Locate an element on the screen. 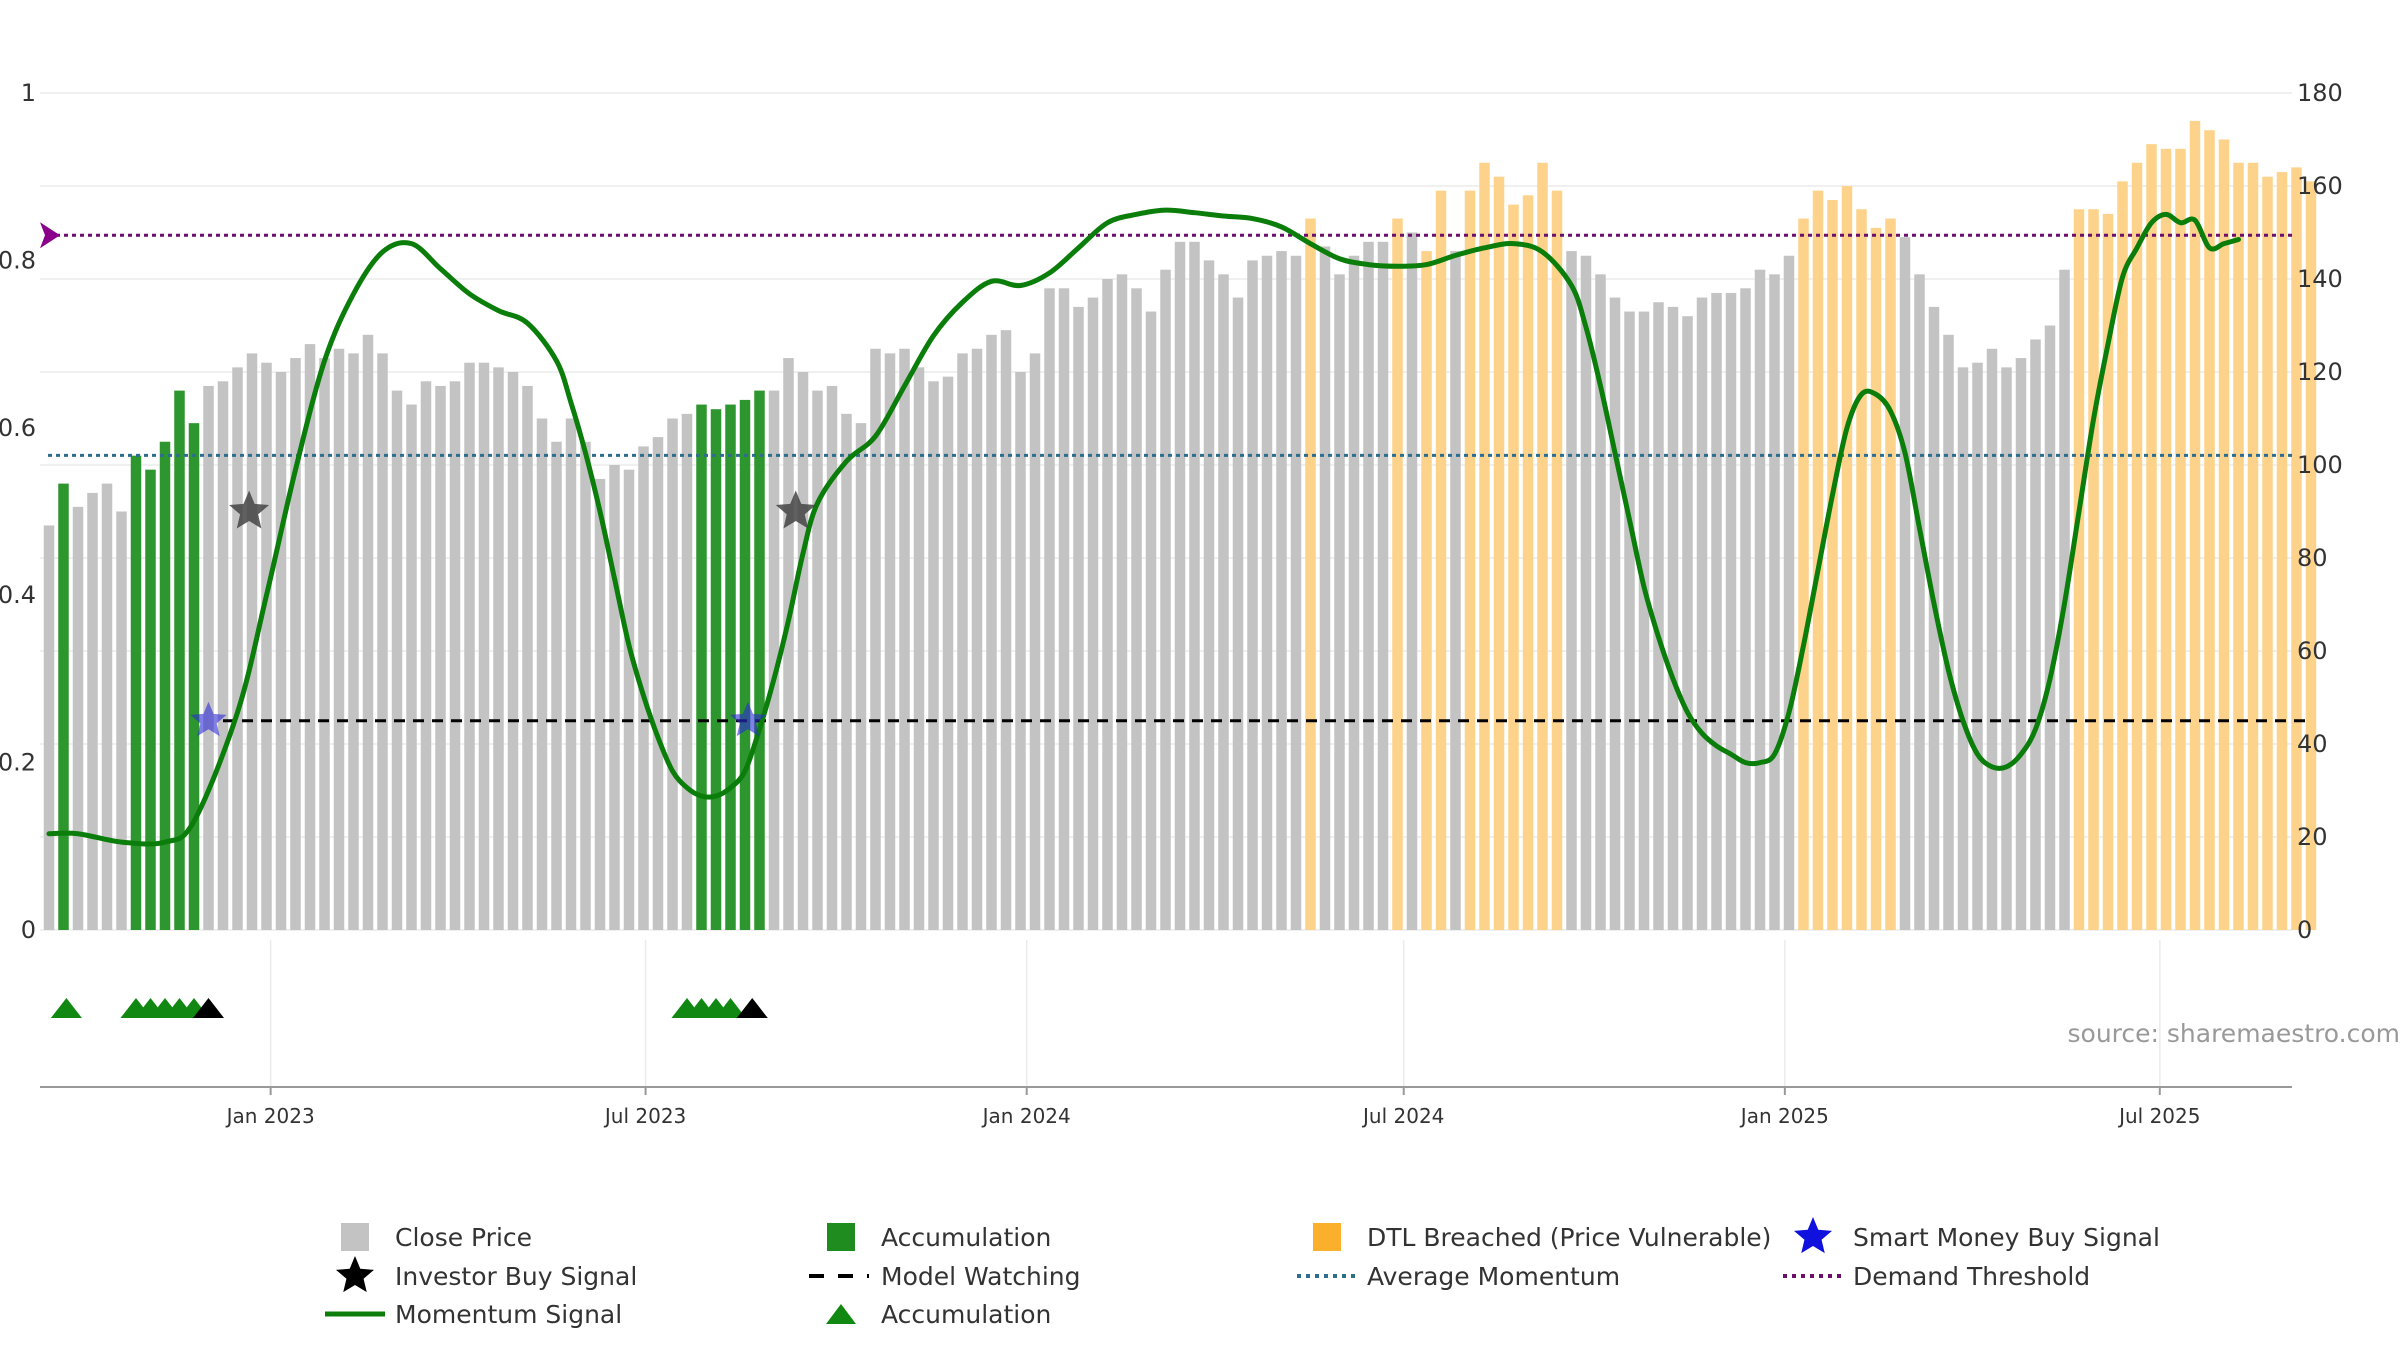  right-tick-label: 40 is located at coordinates (2312, 744).